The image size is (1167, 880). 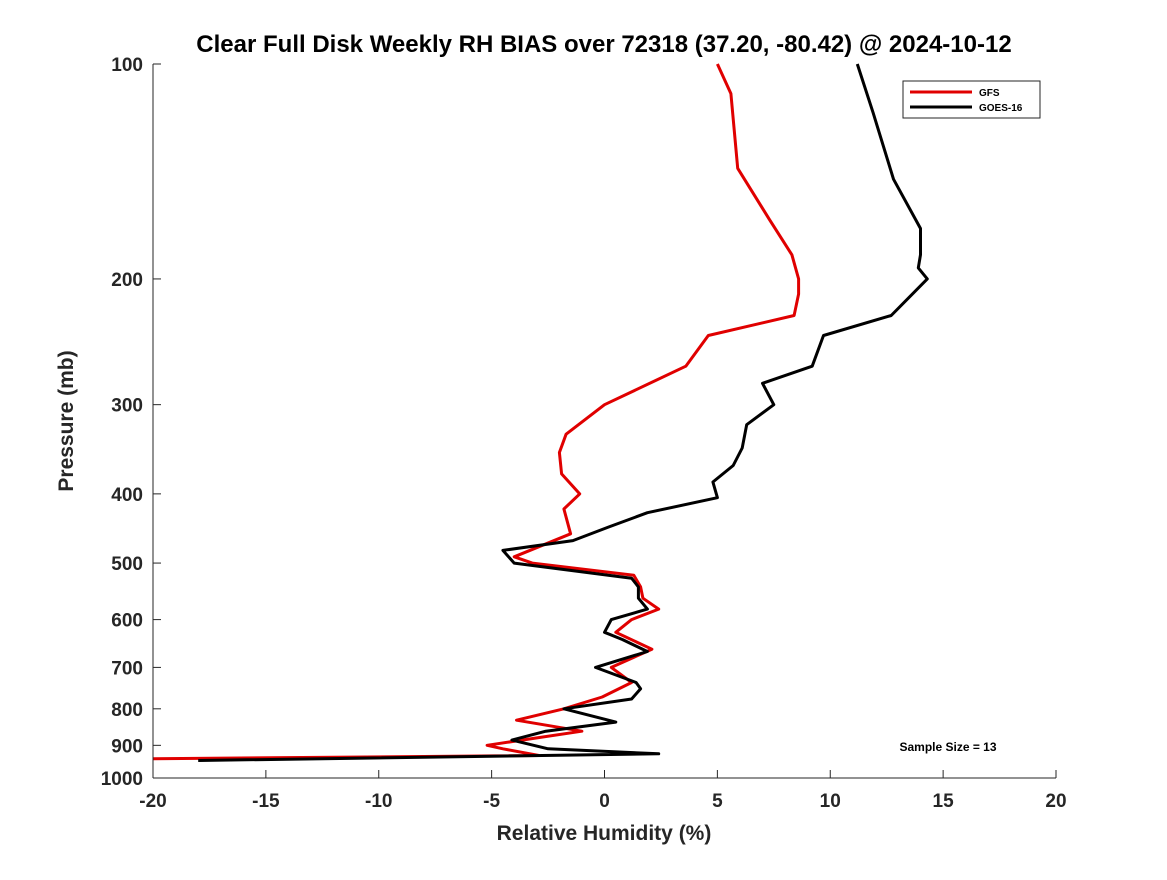 I want to click on x-tick-label: -10, so click(x=378, y=801).